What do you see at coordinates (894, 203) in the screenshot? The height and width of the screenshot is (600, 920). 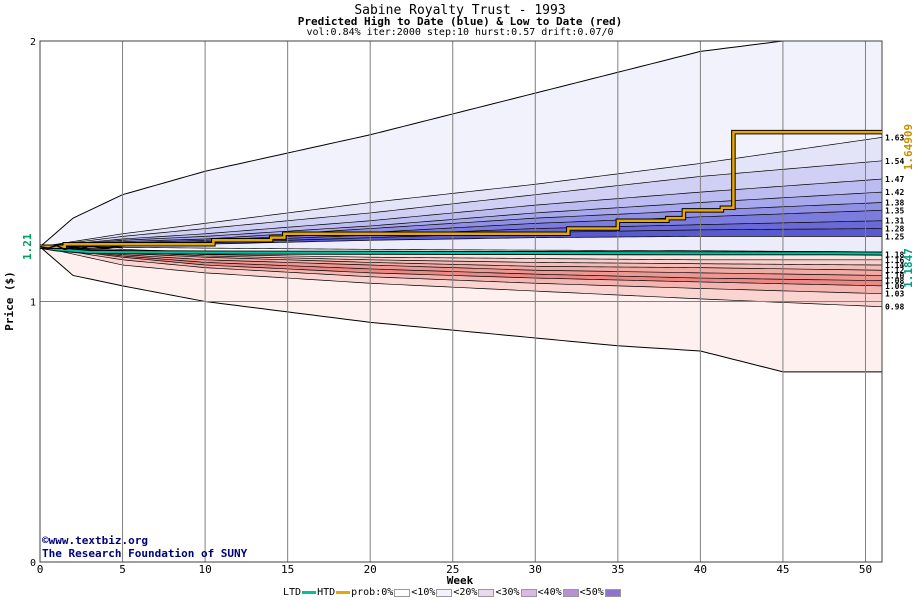 I see `right-label-high-4: 1.38` at bounding box center [894, 203].